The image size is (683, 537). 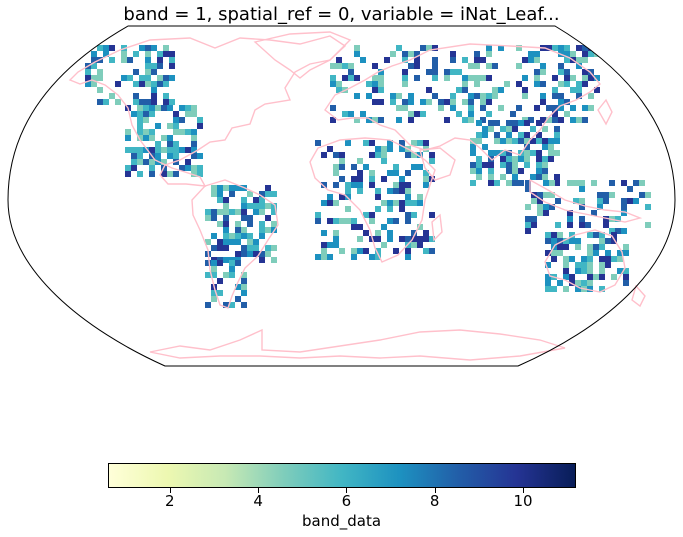 I want to click on coastline-new-zealand, so click(x=638, y=296).